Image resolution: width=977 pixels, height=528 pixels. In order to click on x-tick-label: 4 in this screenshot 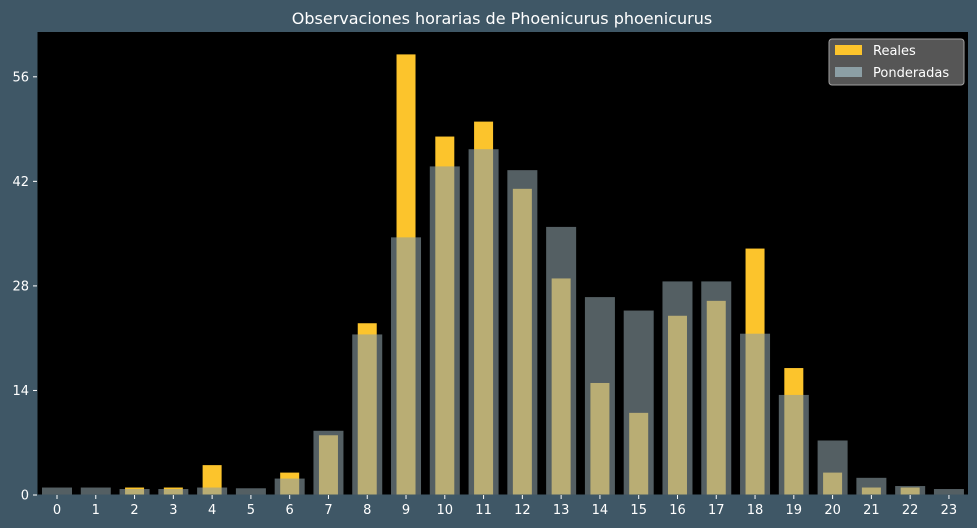, I will do `click(212, 510)`.